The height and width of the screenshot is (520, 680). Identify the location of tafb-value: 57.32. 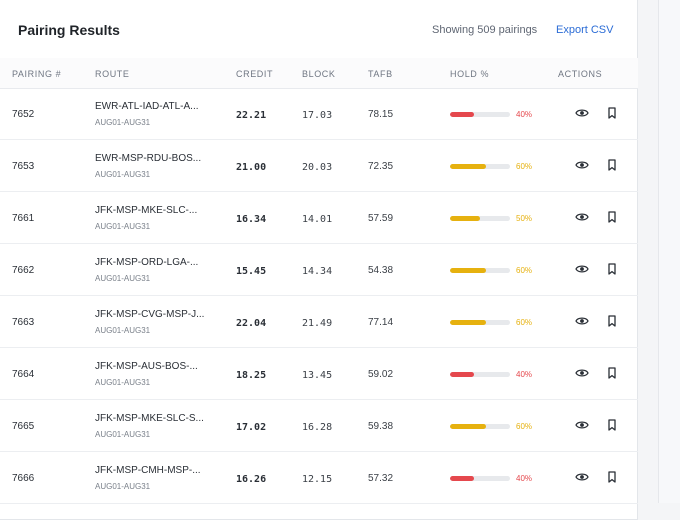
(381, 478).